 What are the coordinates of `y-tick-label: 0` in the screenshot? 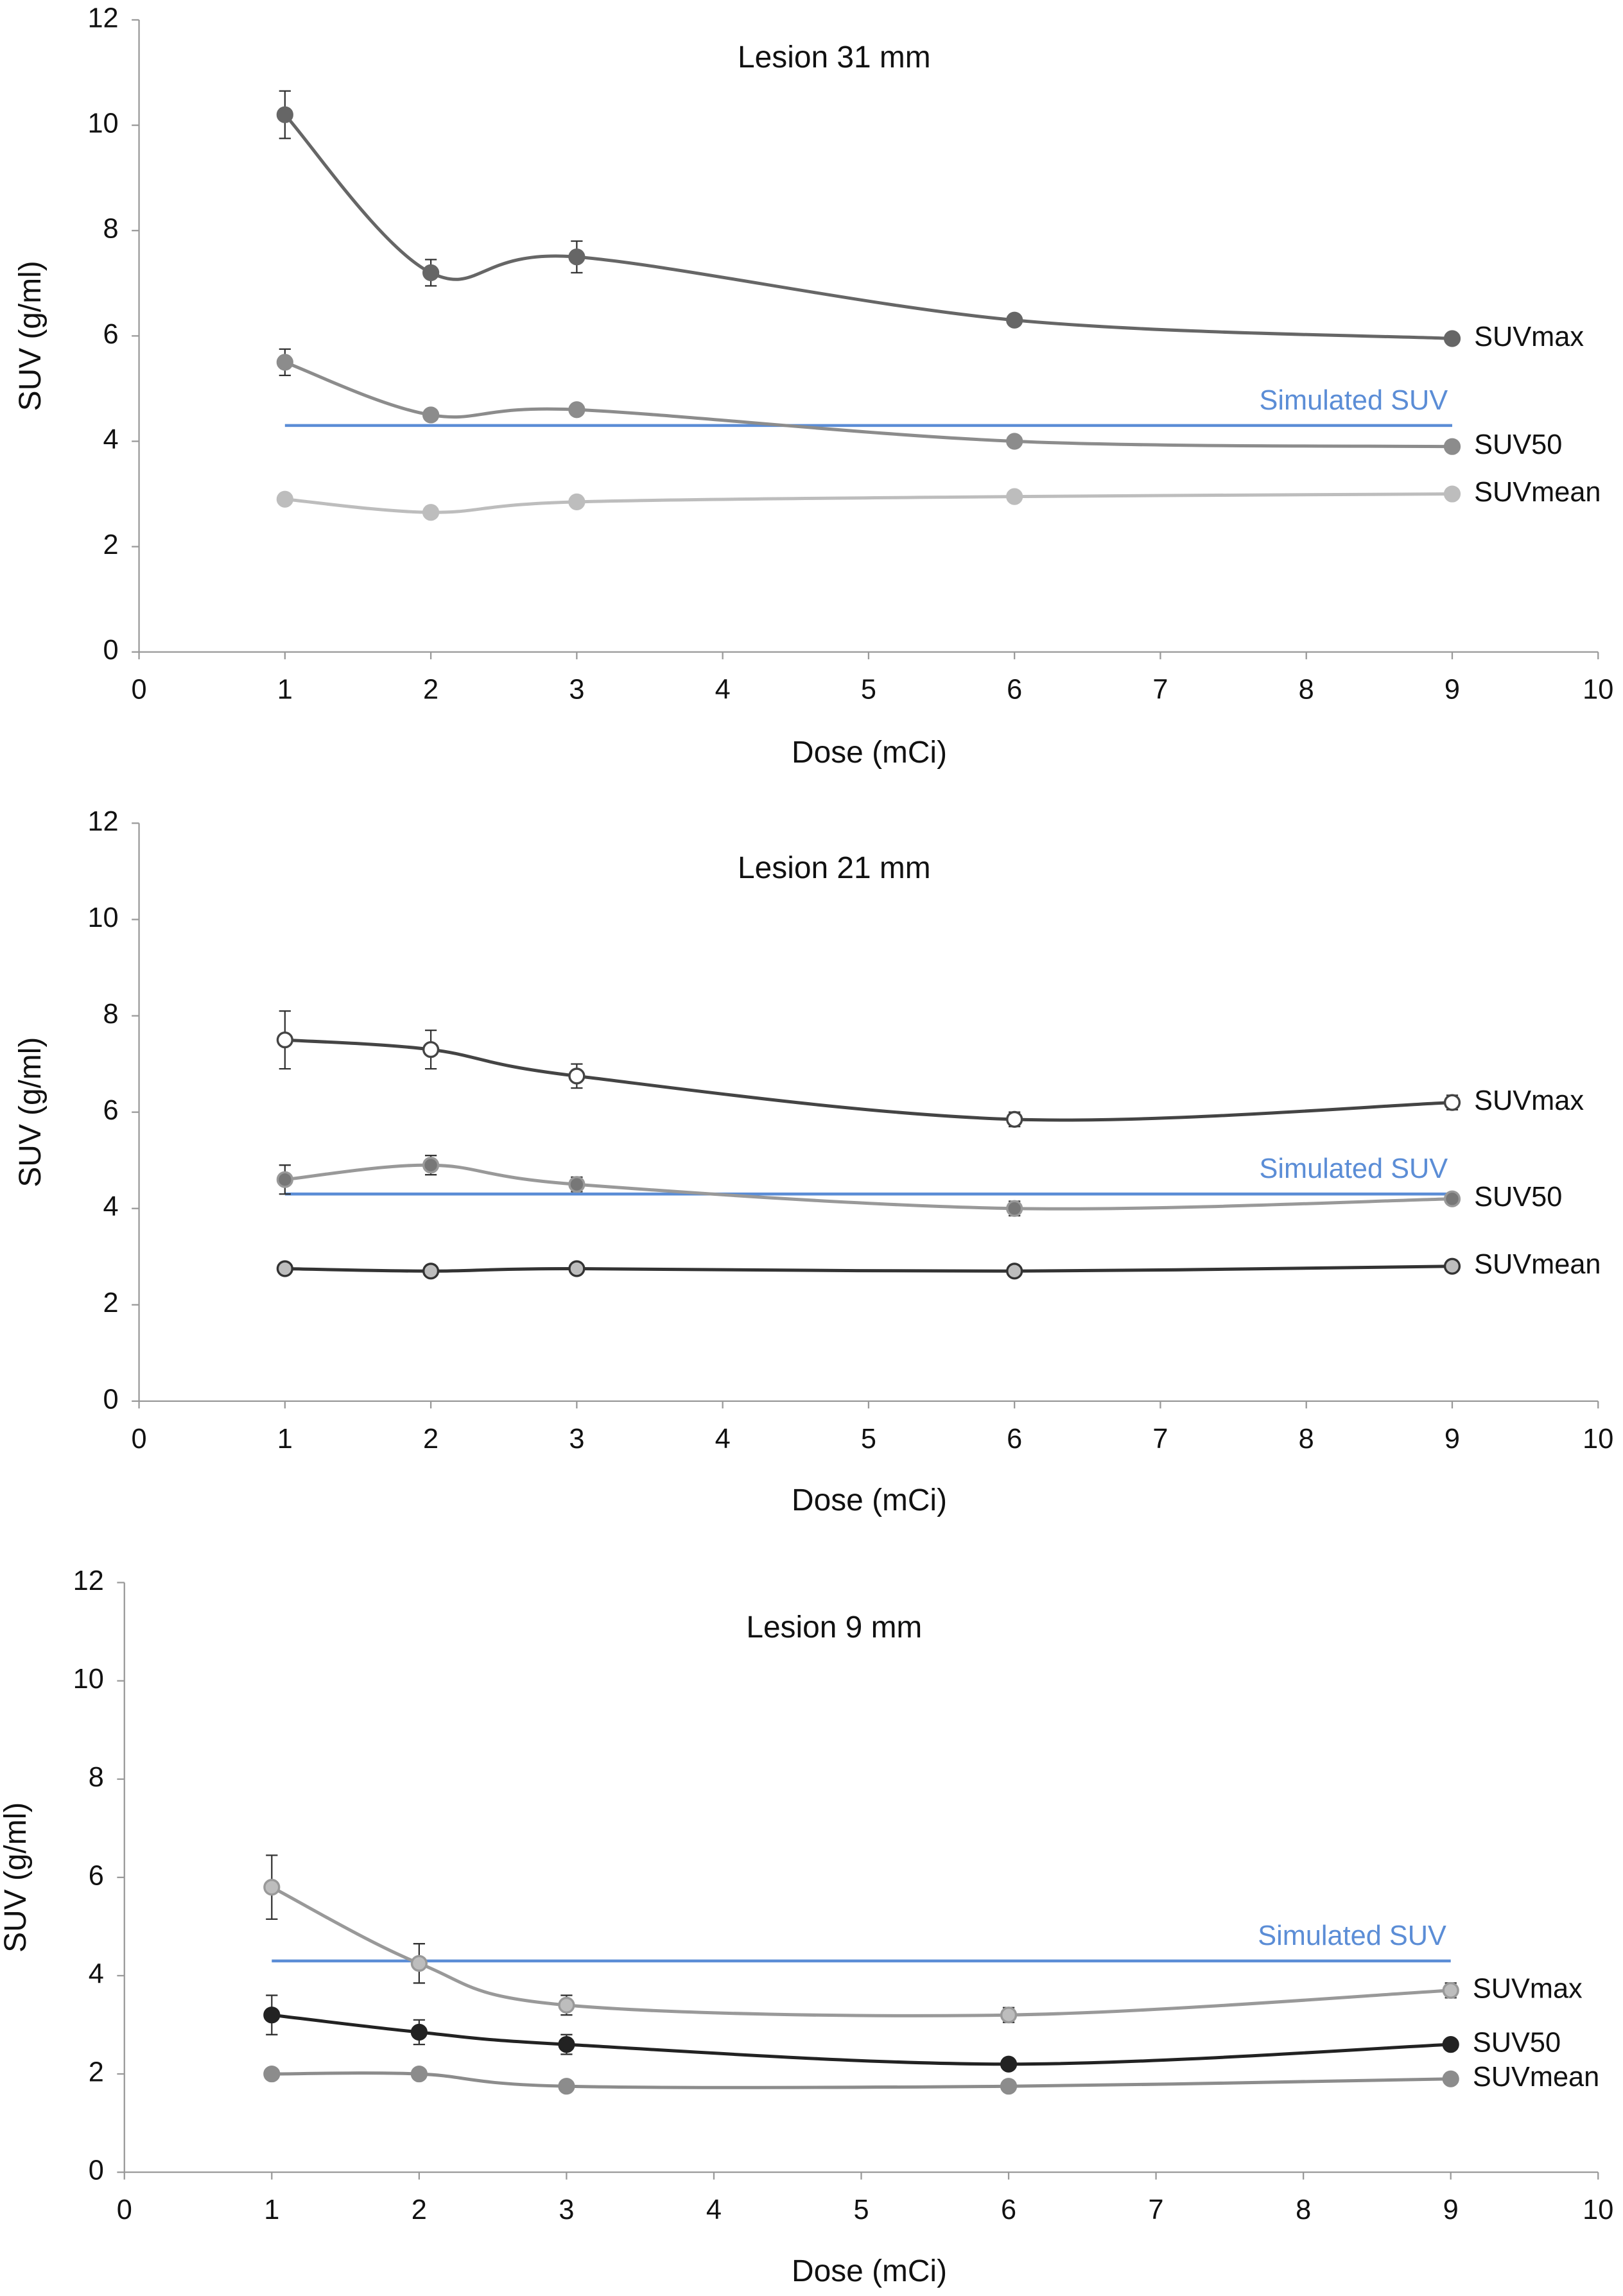 It's located at (97, 2170).